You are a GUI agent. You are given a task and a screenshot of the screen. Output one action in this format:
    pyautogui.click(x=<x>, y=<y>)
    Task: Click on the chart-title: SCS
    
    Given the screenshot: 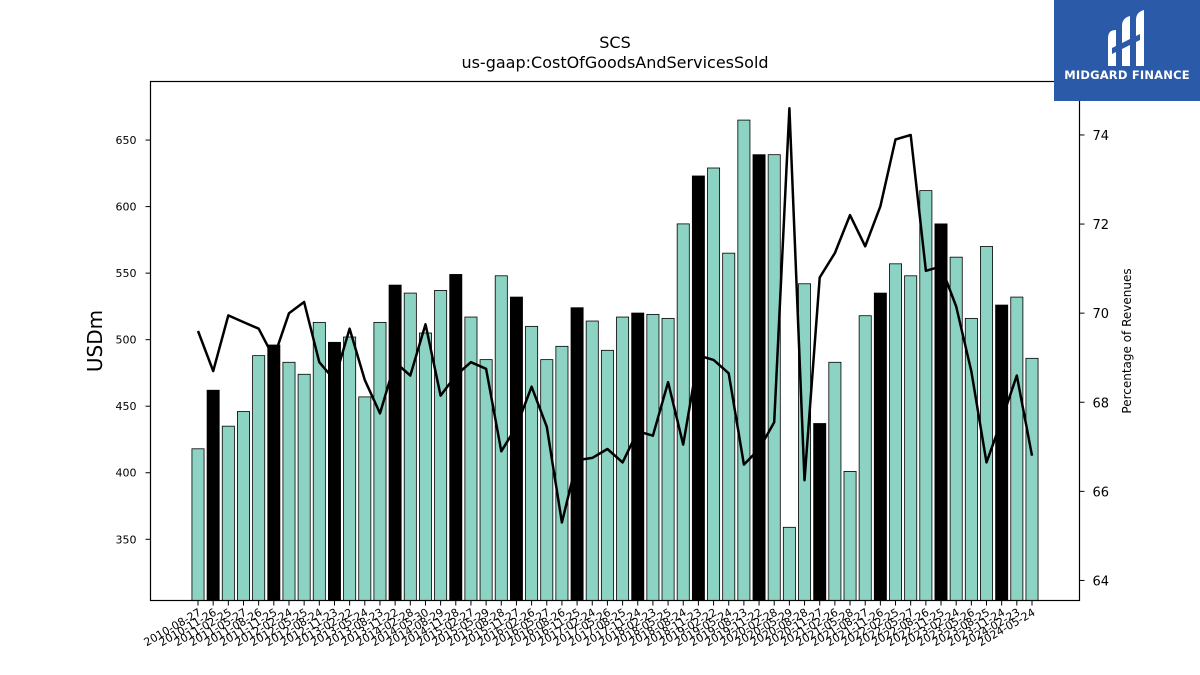 What is the action you would take?
    pyautogui.click(x=614, y=42)
    